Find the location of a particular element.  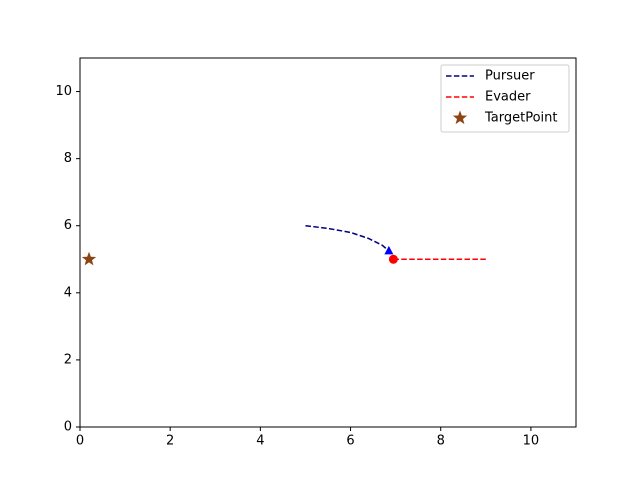

y-tick-label: 4 is located at coordinates (68, 292).